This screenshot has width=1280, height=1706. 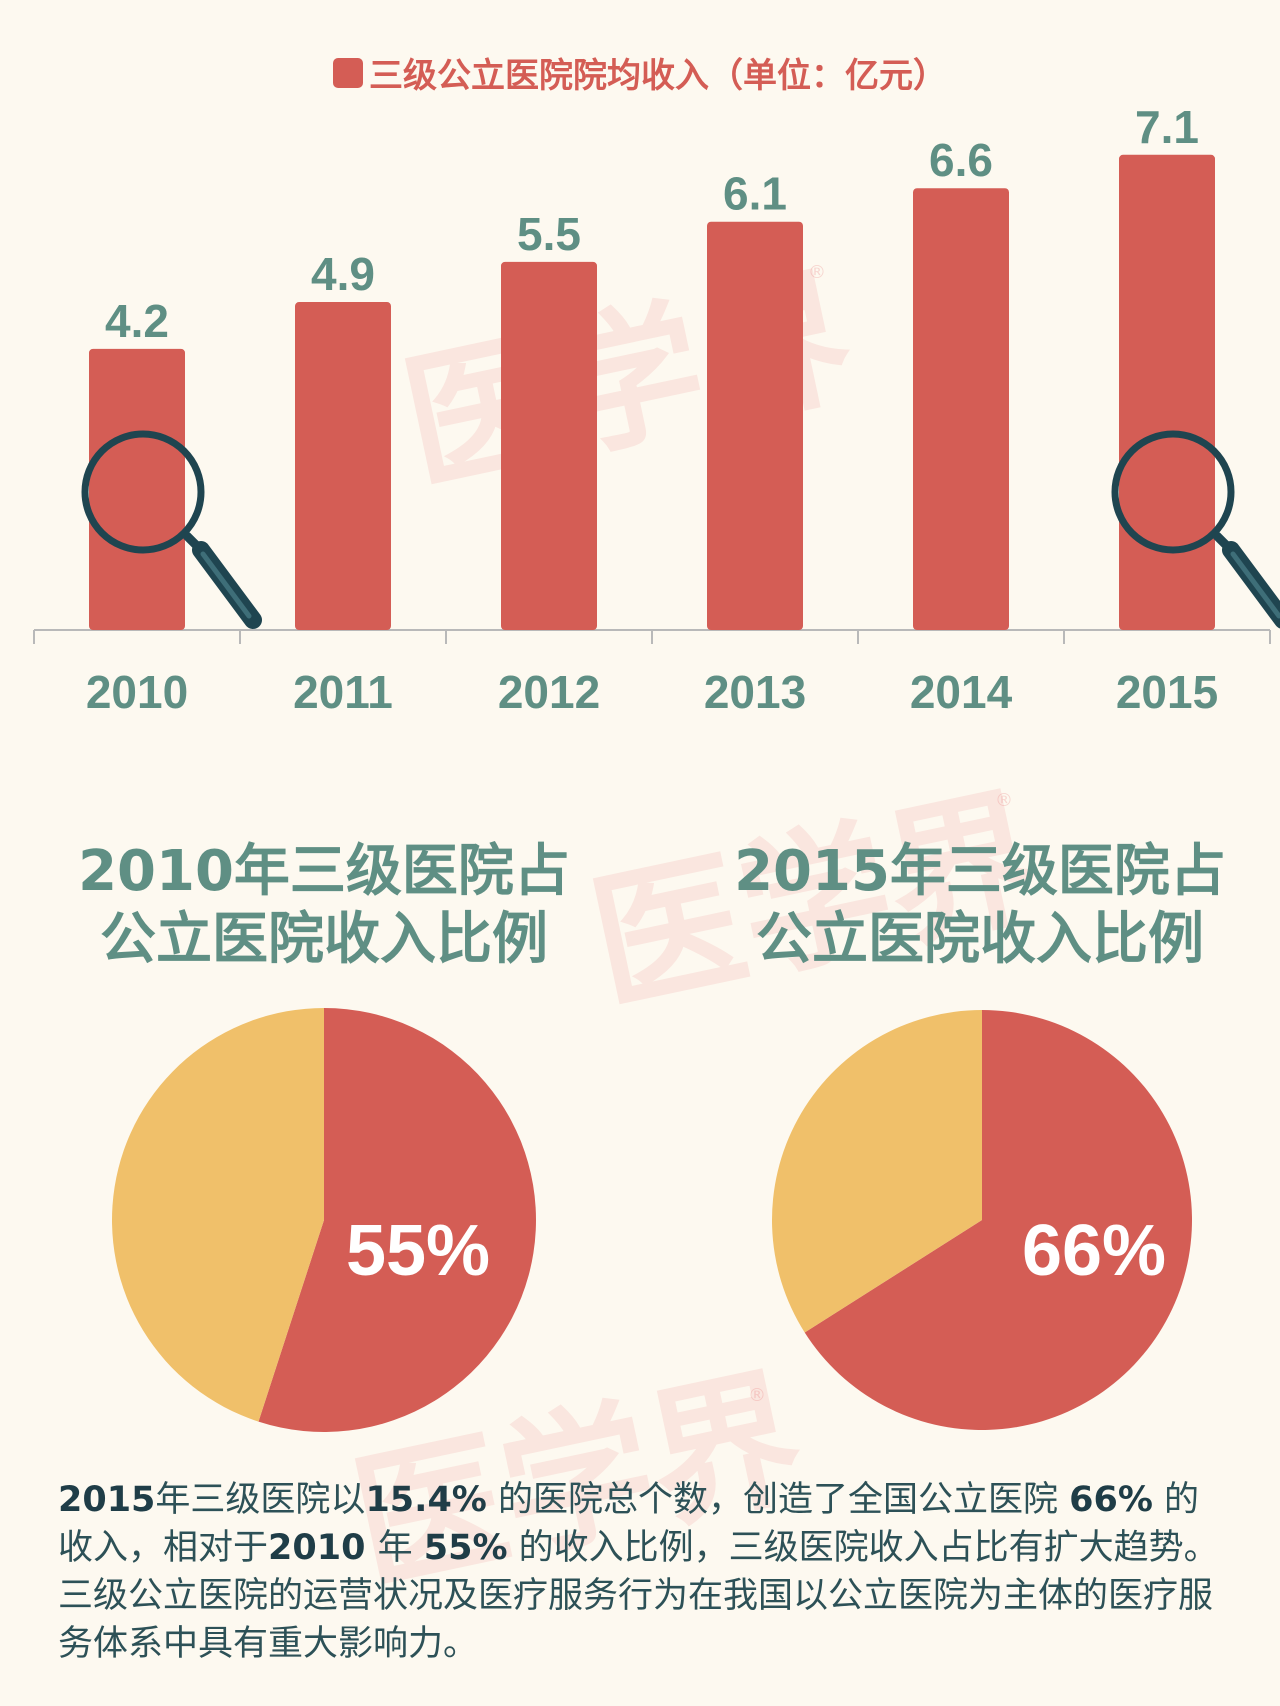 What do you see at coordinates (658, 76) in the screenshot?
I see `legend-label: 三级公立医院院均收入（单位：亿元）` at bounding box center [658, 76].